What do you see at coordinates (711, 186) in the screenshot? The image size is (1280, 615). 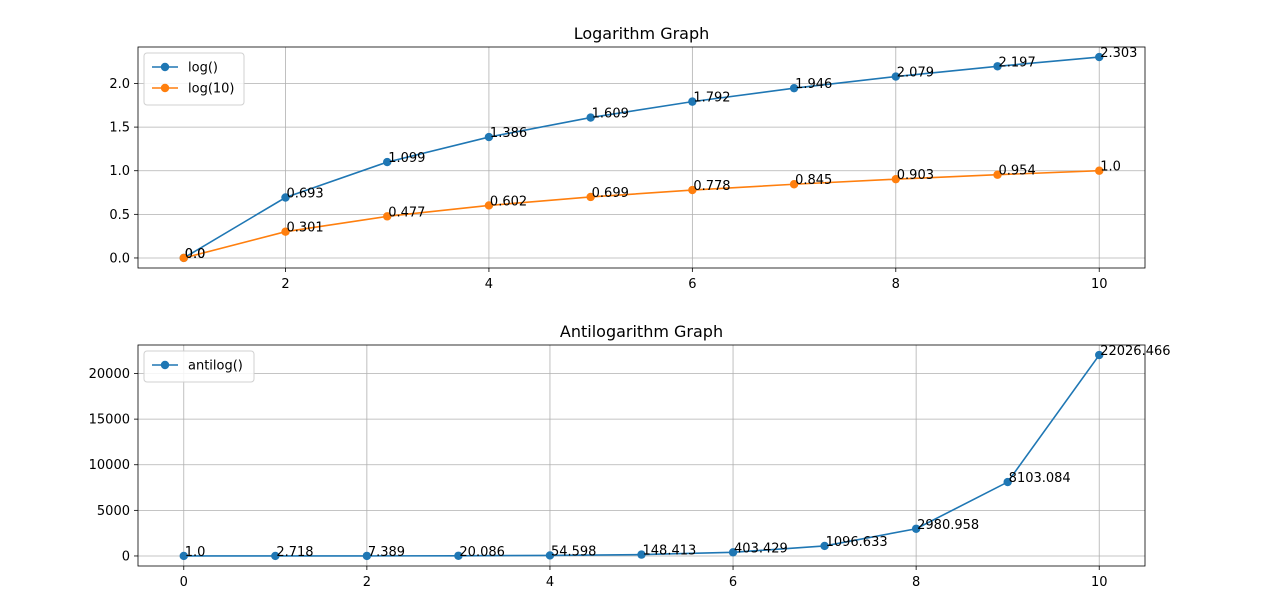 I see `data-label: 0.778` at bounding box center [711, 186].